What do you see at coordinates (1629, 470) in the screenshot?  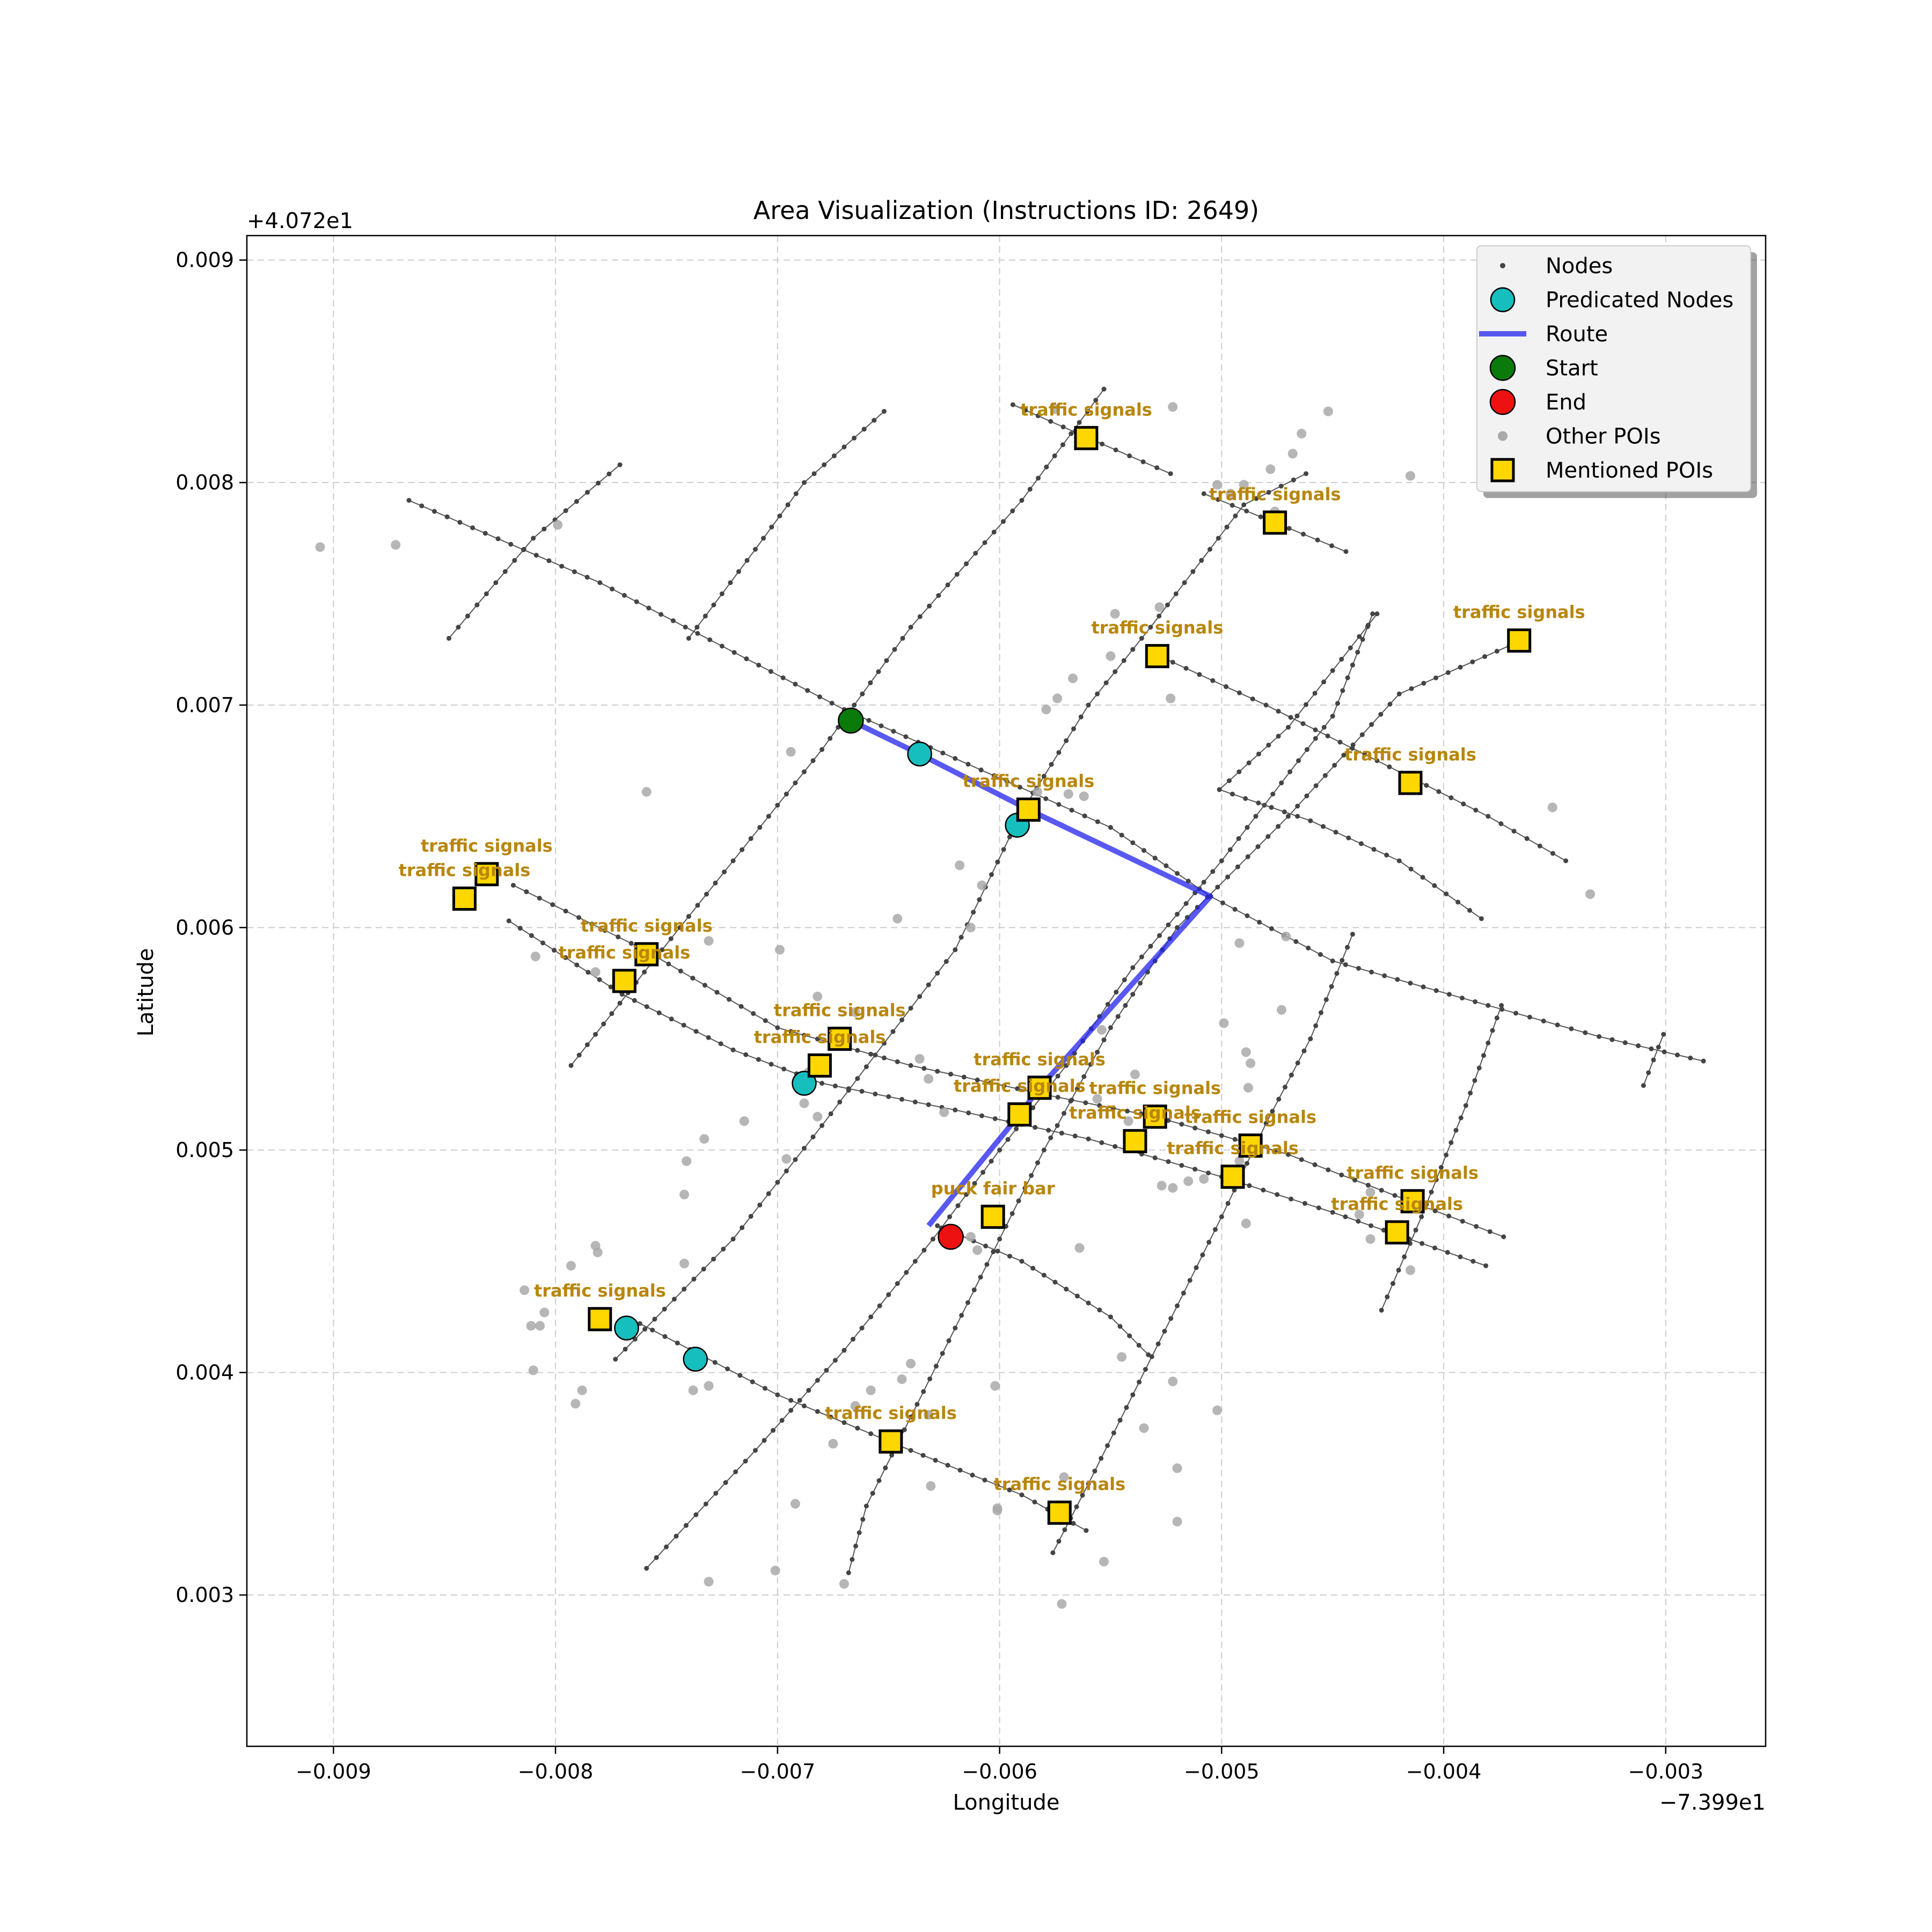 I see `legend-label: Mentioned POIs` at bounding box center [1629, 470].